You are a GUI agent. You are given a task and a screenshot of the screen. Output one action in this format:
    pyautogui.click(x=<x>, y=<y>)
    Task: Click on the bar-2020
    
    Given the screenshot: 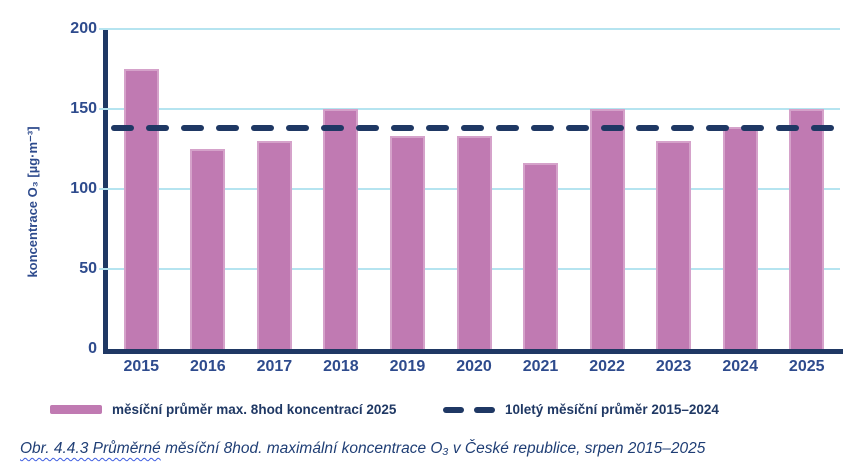 What is the action you would take?
    pyautogui.click(x=474, y=242)
    